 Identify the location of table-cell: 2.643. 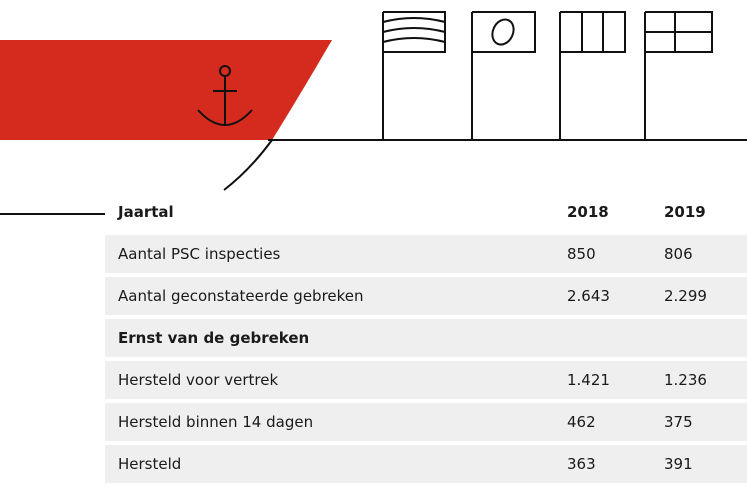
(588, 296).